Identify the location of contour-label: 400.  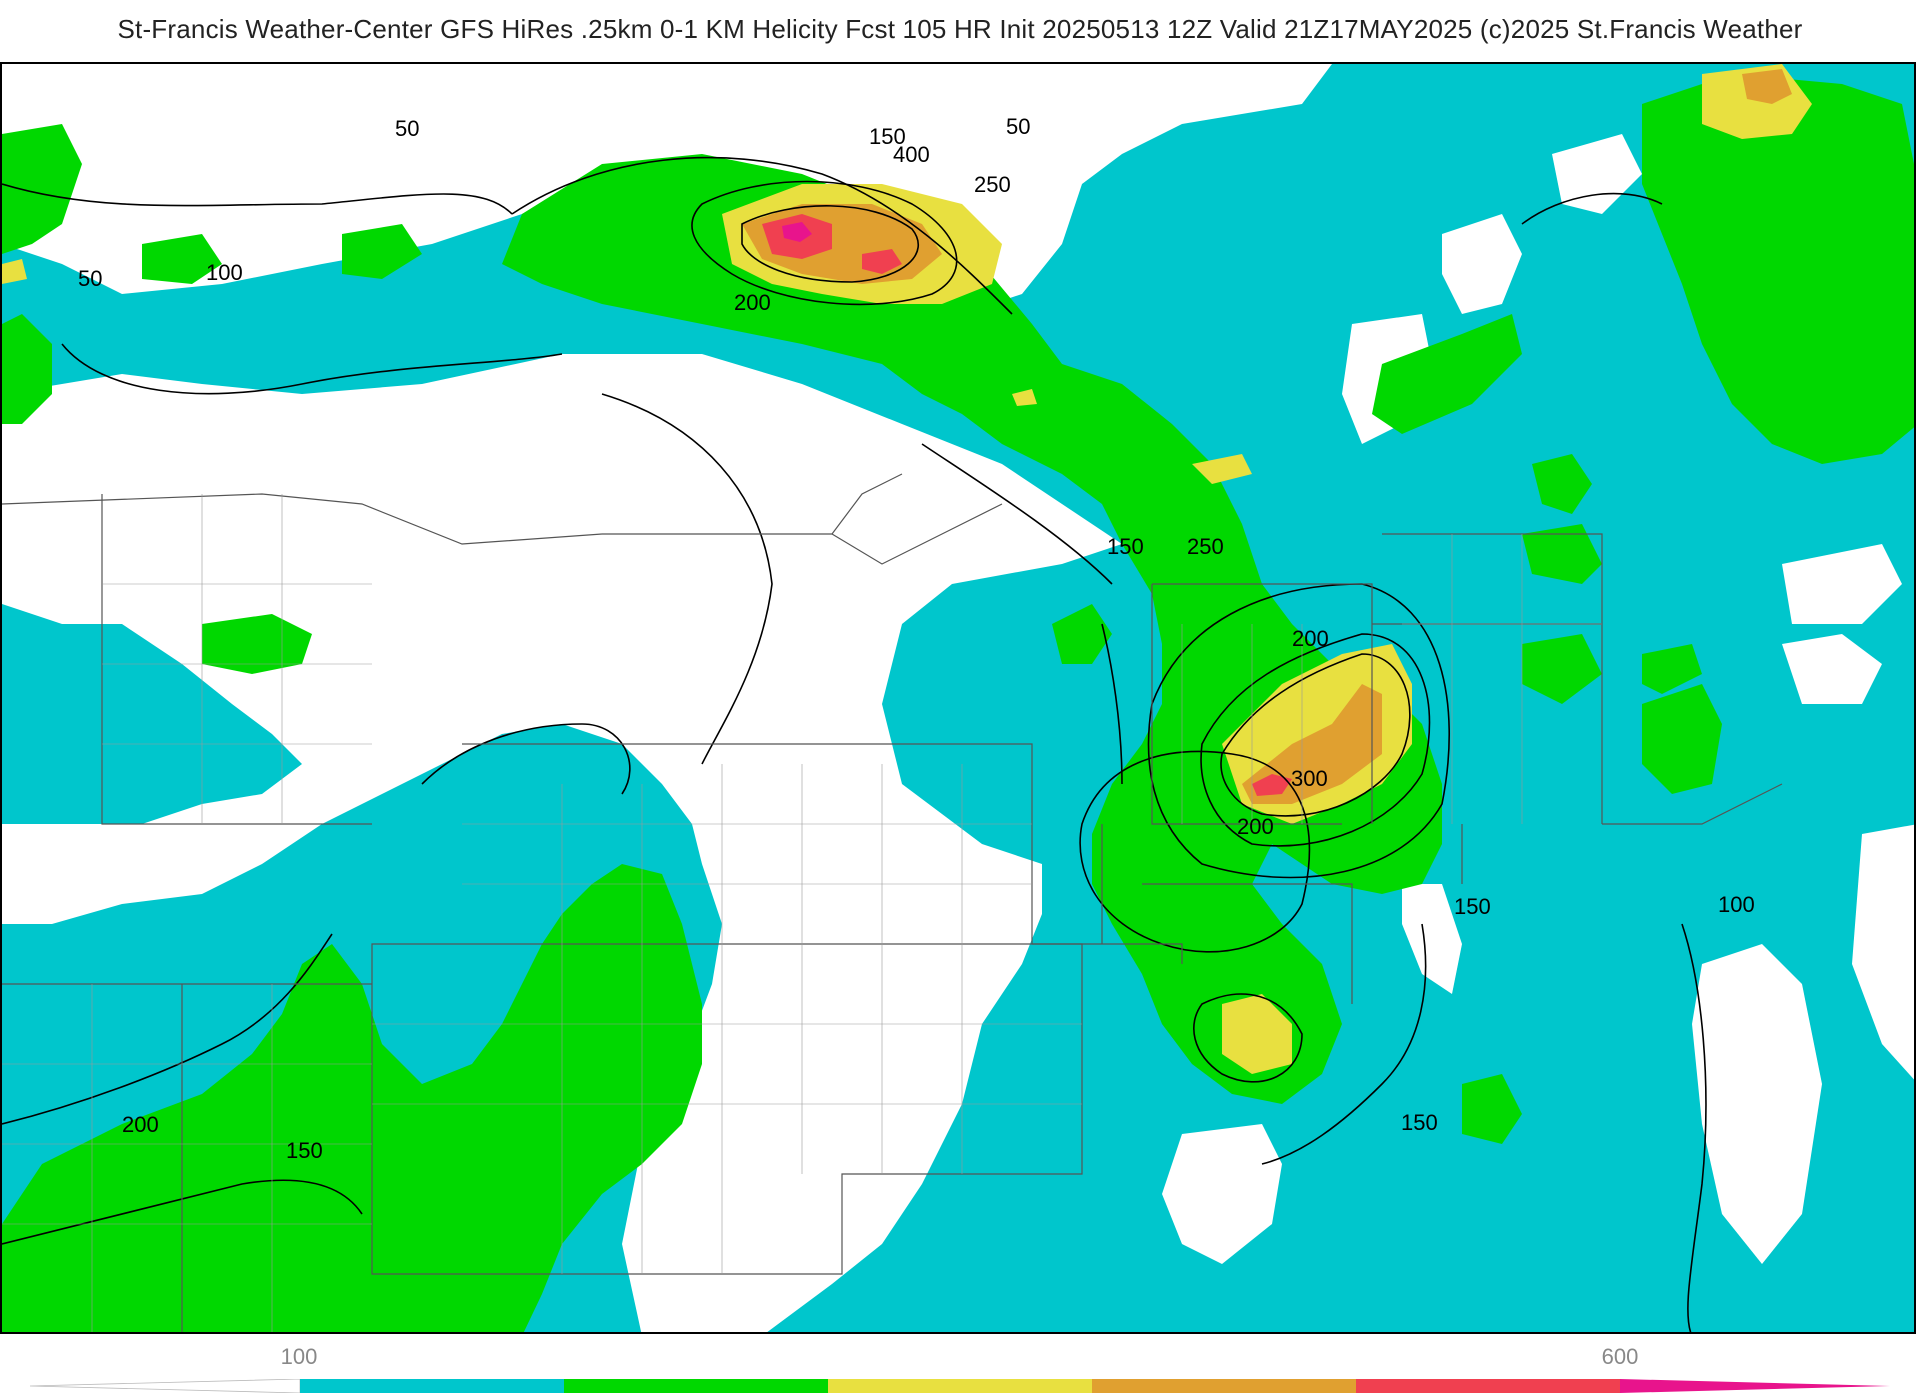
(911, 154).